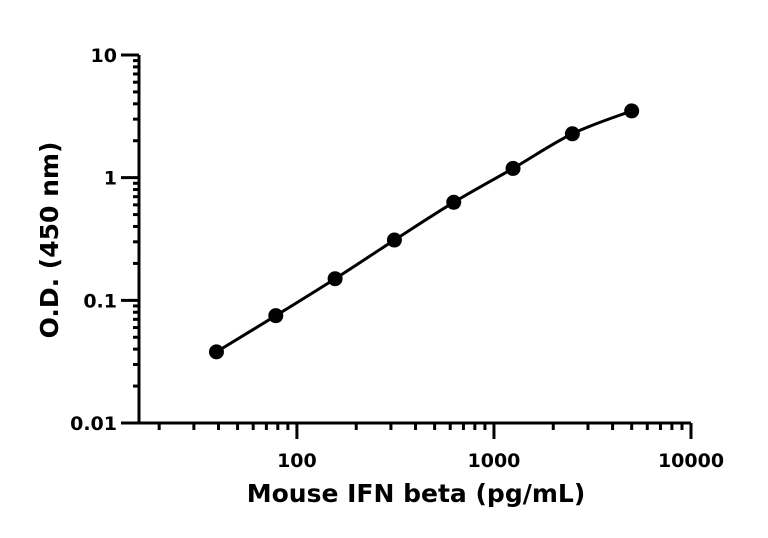 The image size is (768, 538). I want to click on x-tick-label: 100, so click(297, 461).